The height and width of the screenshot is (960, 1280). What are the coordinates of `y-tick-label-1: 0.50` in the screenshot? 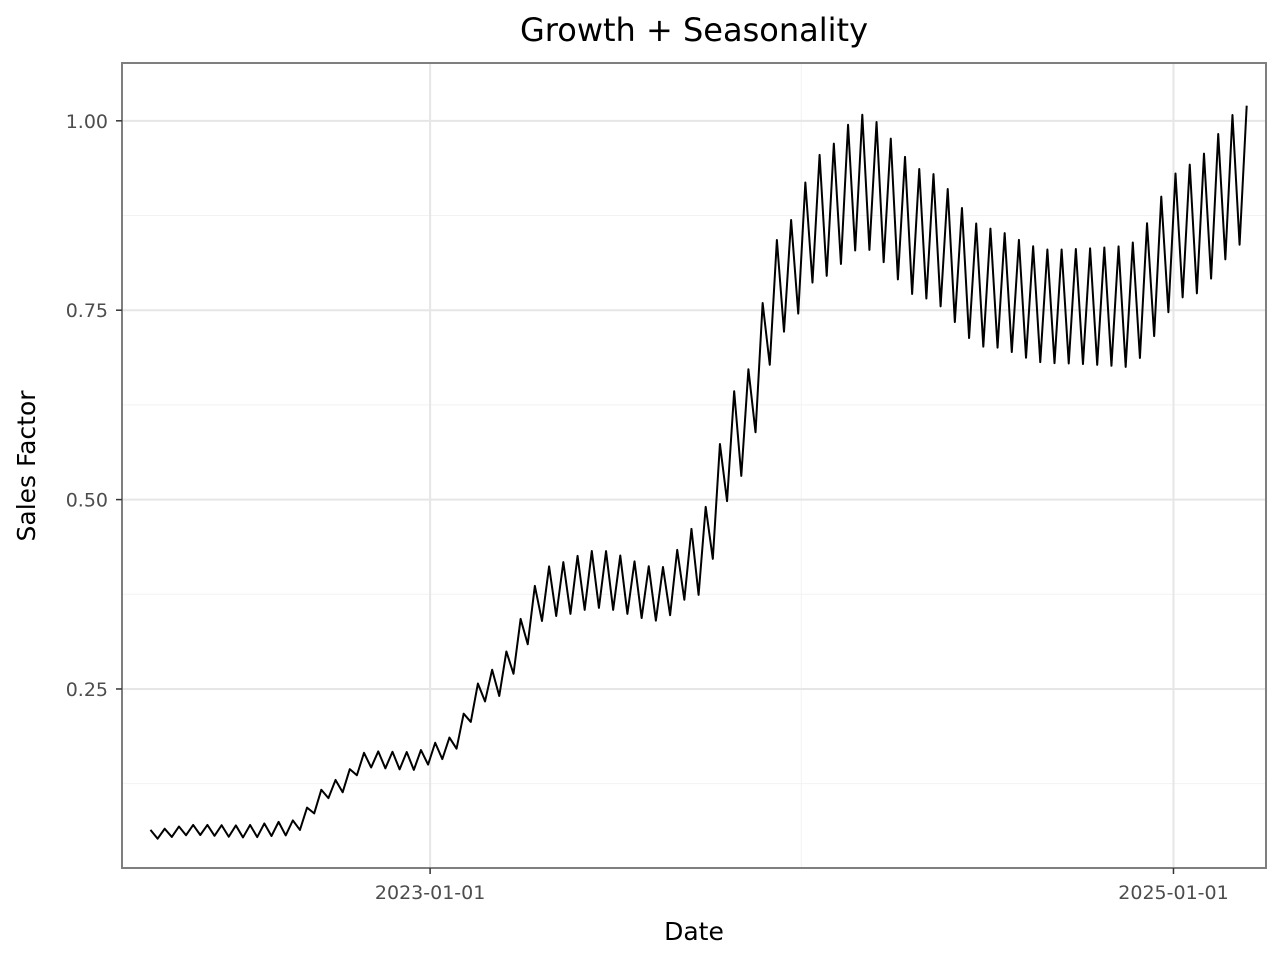 It's located at (87, 501).